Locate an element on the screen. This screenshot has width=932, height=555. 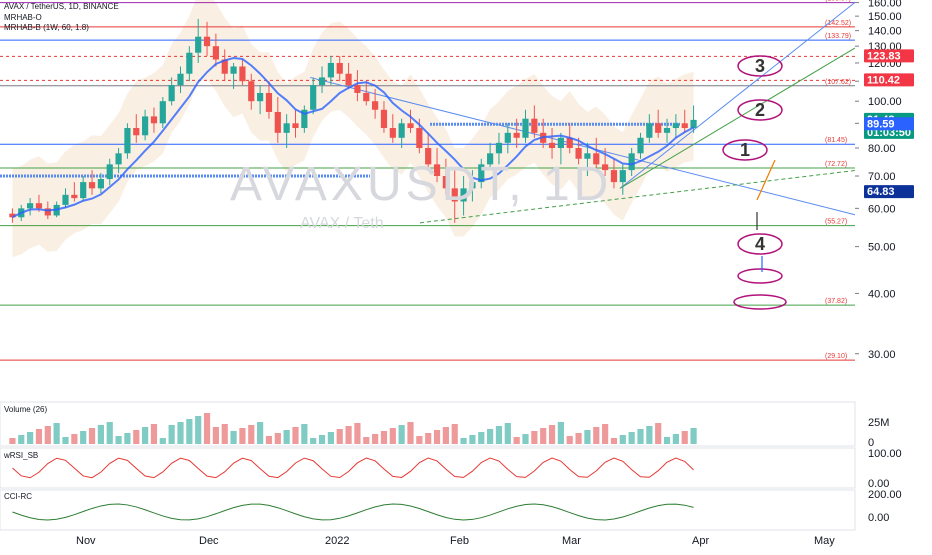
annotation-number: 2 is located at coordinates (760, 110).